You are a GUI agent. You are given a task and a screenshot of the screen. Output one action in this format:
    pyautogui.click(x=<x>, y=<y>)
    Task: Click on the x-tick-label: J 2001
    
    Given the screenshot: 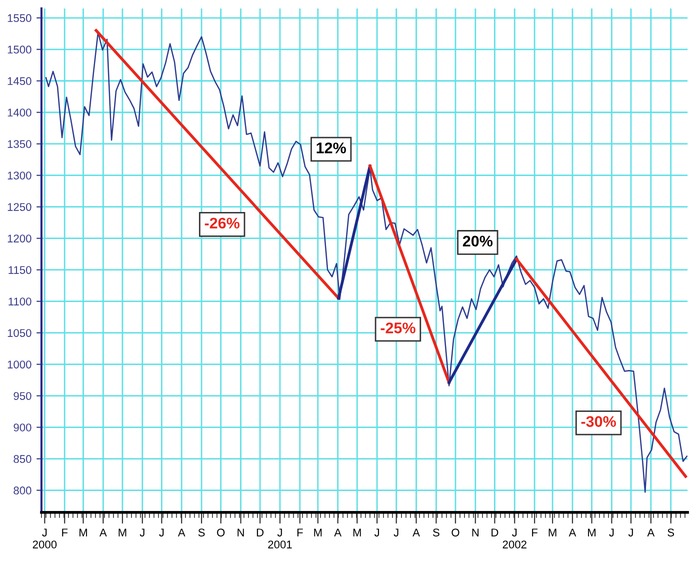 What is the action you would take?
    pyautogui.click(x=280, y=538)
    